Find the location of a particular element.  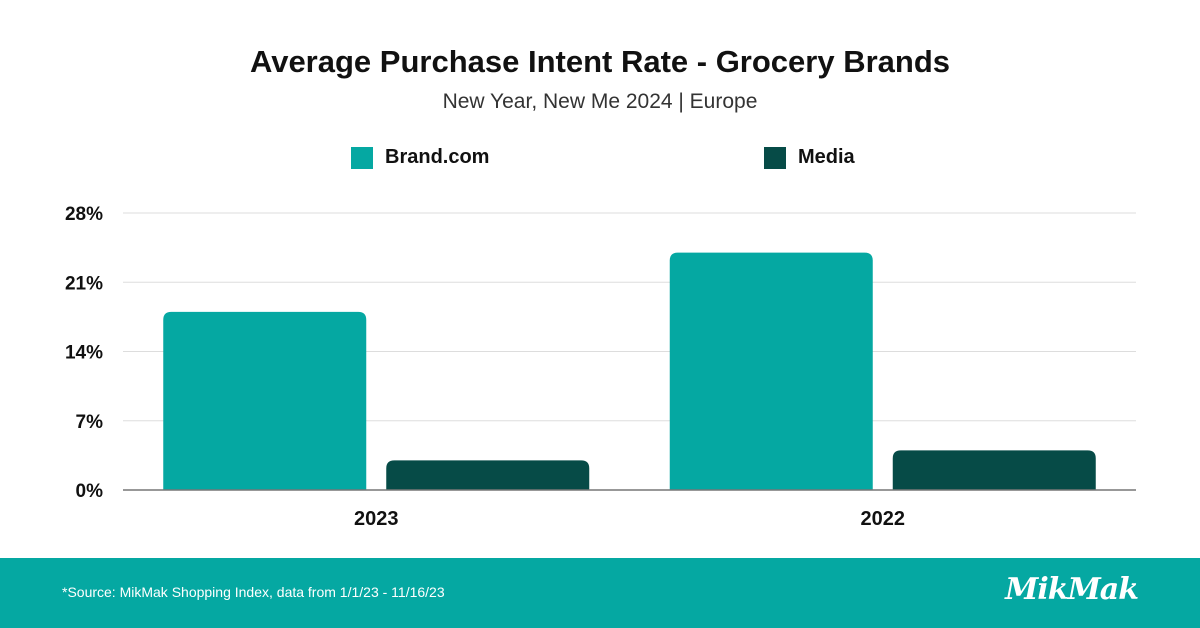

legend-swatch-media is located at coordinates (775, 157).